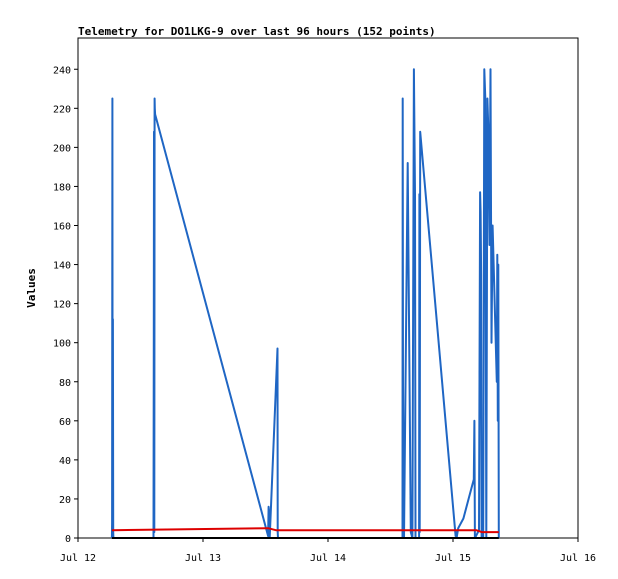 The image size is (618, 579). I want to click on y-tick-label: 0, so click(68, 539).